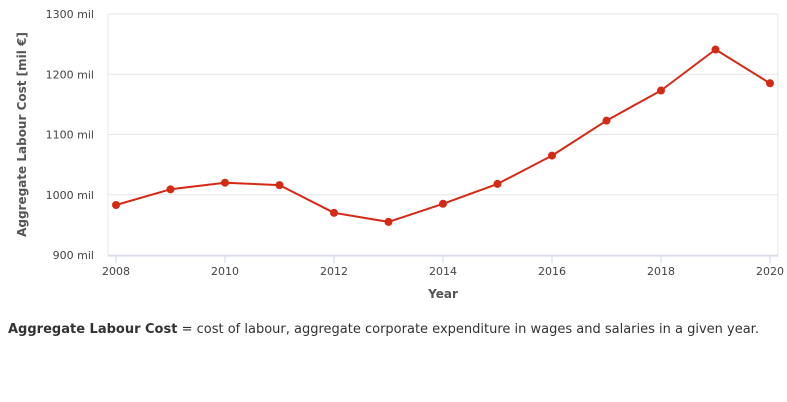 This screenshot has height=402, width=787. I want to click on x-tick-label: 2012, so click(334, 271).